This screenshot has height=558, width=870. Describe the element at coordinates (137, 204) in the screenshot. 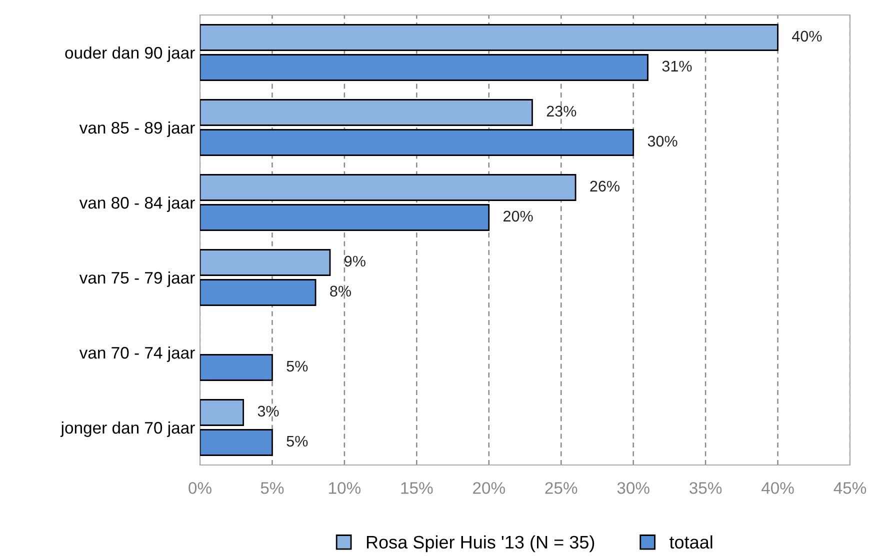

I see `y-tick-label: van 80 - 84 jaar` at that location.